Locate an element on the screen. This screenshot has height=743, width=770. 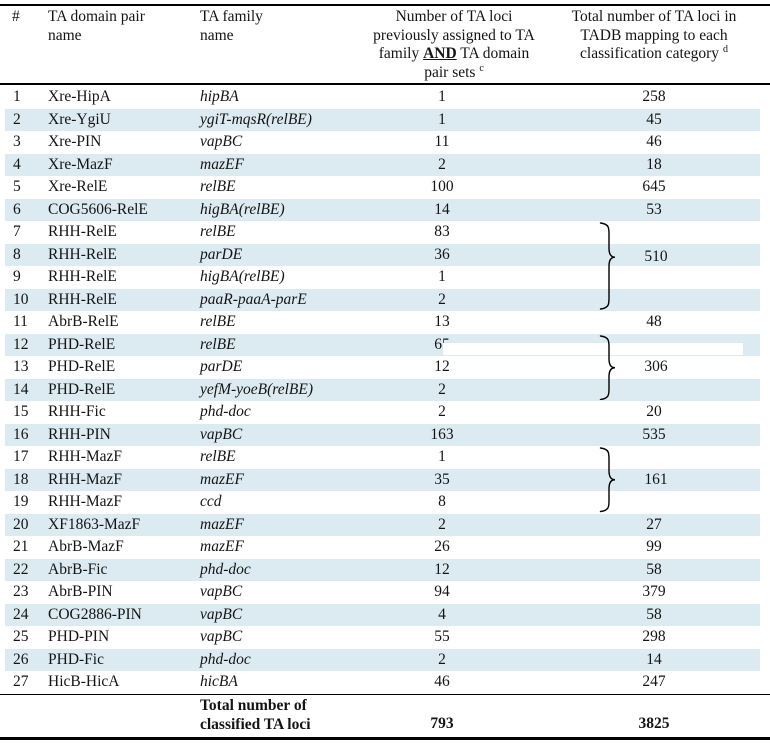
family-cell: ccd is located at coordinates (211, 501).